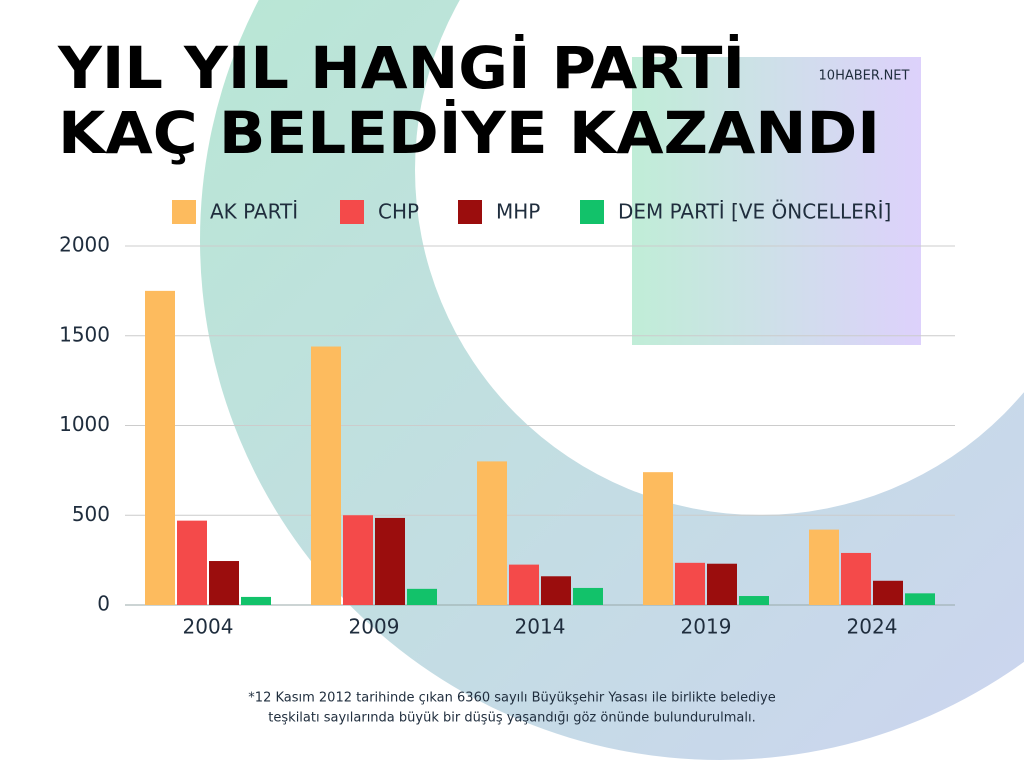 This screenshot has width=1024, height=768. I want to click on legend-label: MHP, so click(518, 212).